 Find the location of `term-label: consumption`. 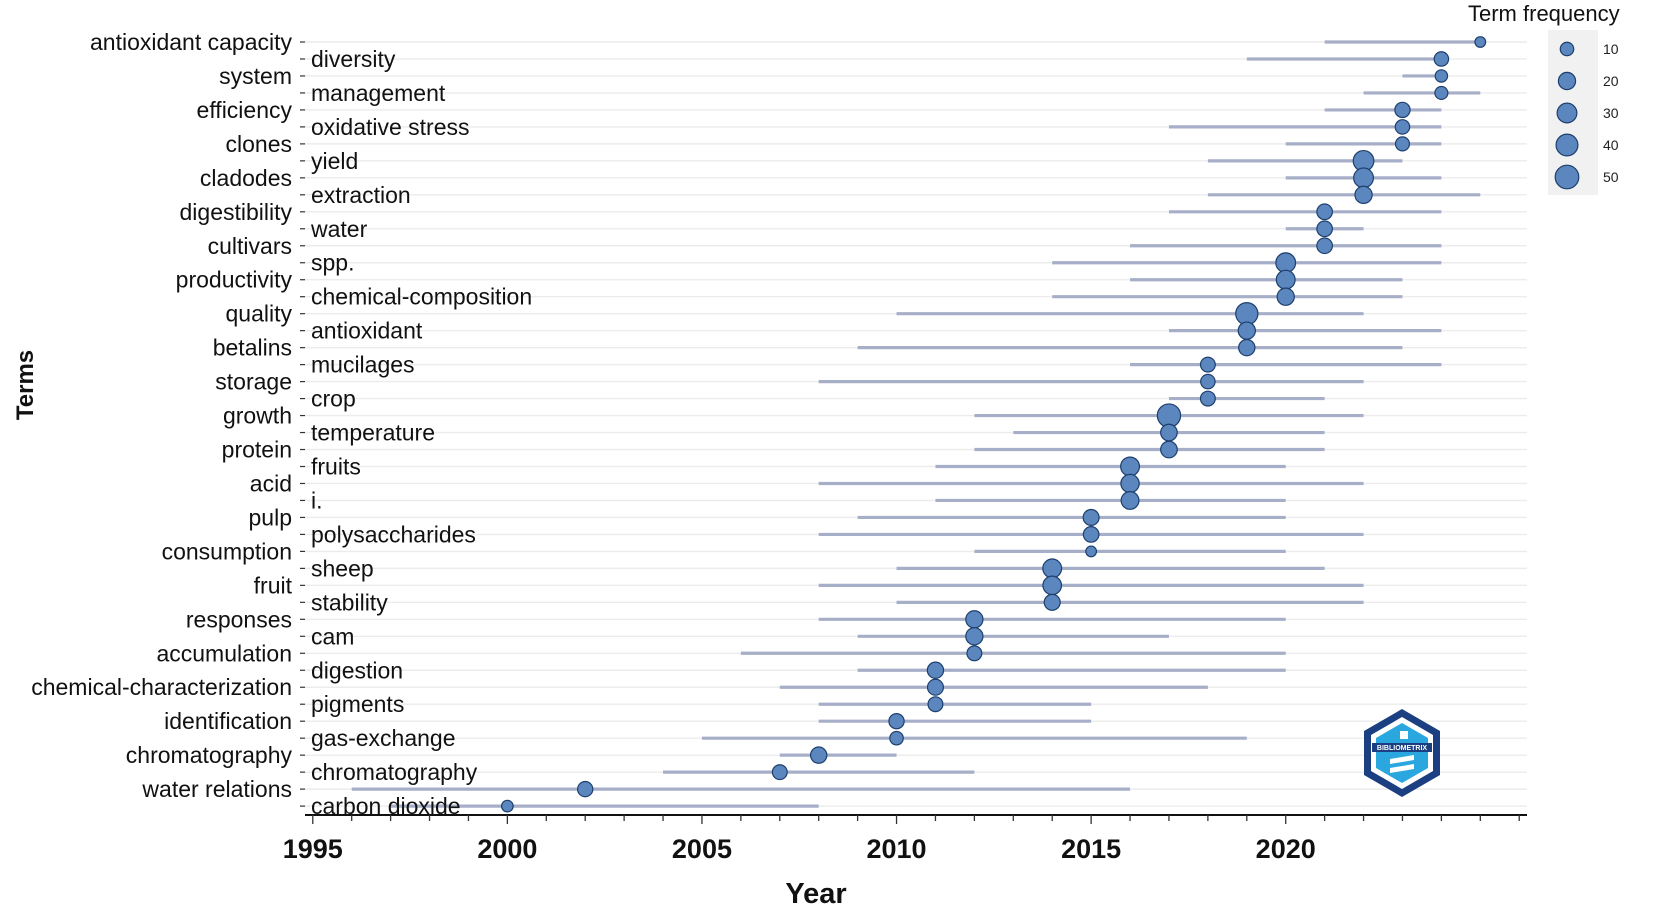

term-label: consumption is located at coordinates (227, 551).